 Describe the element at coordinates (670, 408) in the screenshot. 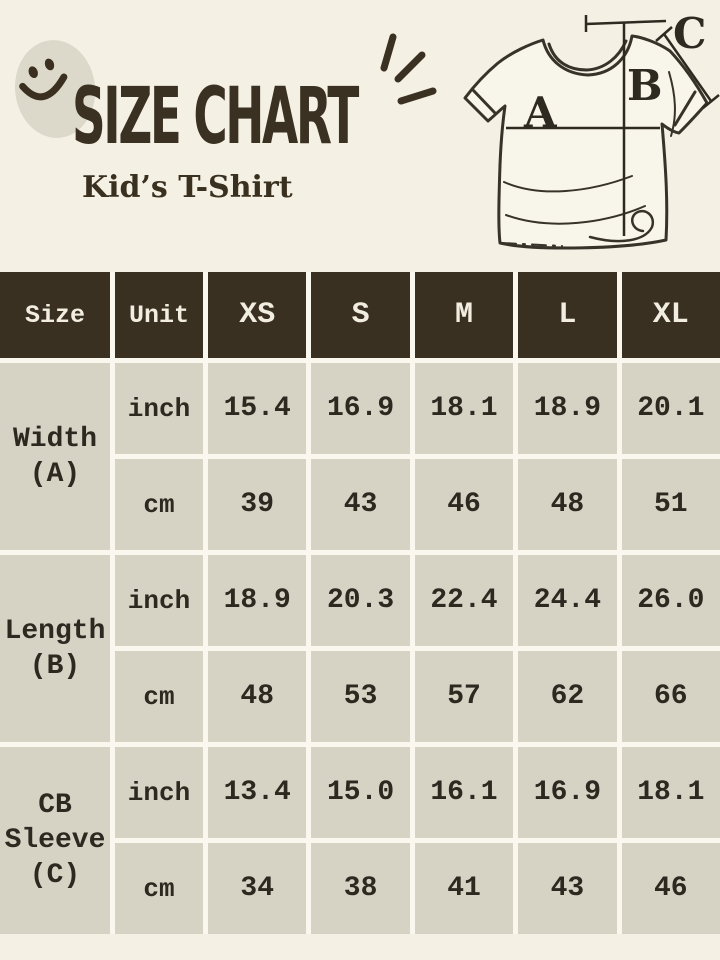

I see `value-cell-width-a-inch-xl: 20.1` at that location.